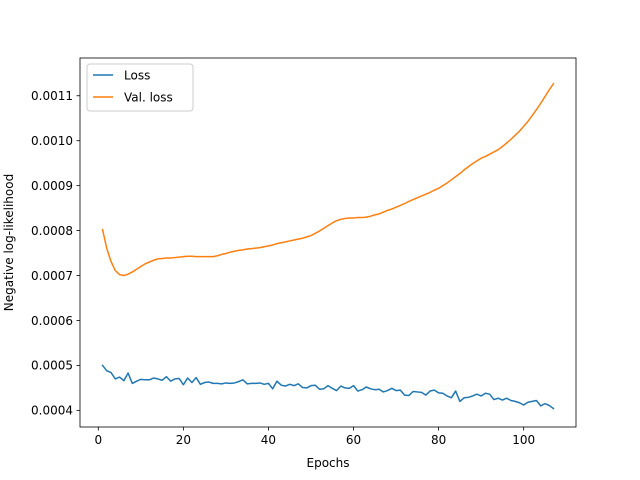 The height and width of the screenshot is (480, 640). What do you see at coordinates (314, 437) in the screenshot?
I see `x-axis-ticks: 0 20 40 60 80 100` at bounding box center [314, 437].